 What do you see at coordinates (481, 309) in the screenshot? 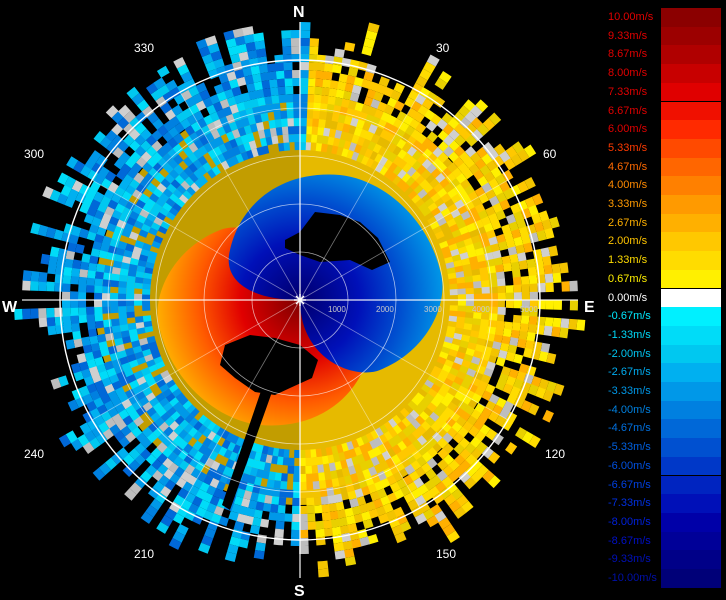
I see `range-label-4000: 4000` at bounding box center [481, 309].